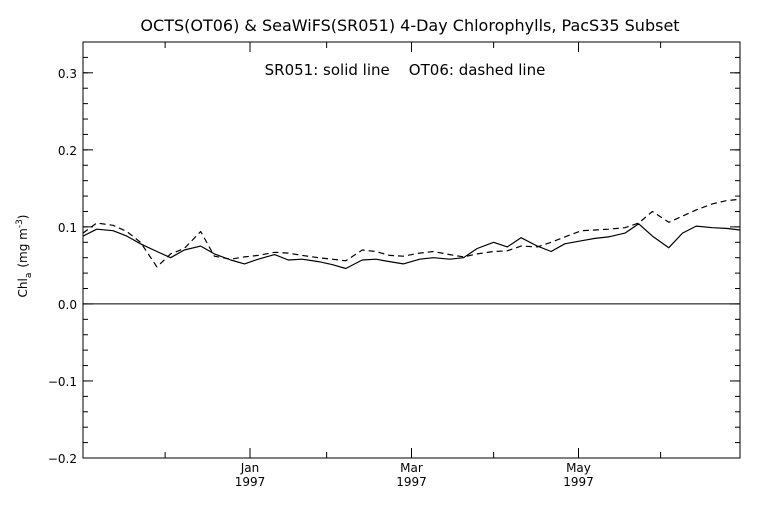 Image resolution: width=768 pixels, height=512 pixels. Describe the element at coordinates (405, 70) in the screenshot. I see `line-style-annotation: SR051: solid line OT06: dashed line` at that location.